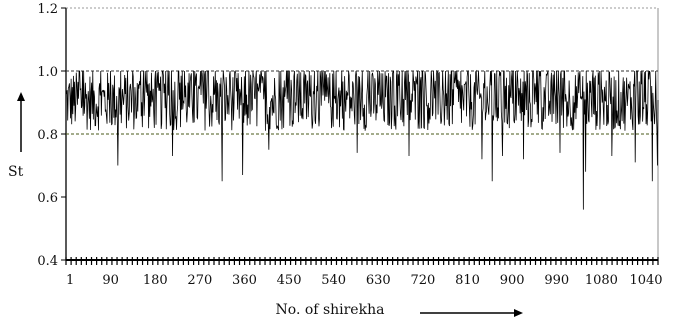  What do you see at coordinates (155, 280) in the screenshot?
I see `x-tick-label: 180` at bounding box center [155, 280].